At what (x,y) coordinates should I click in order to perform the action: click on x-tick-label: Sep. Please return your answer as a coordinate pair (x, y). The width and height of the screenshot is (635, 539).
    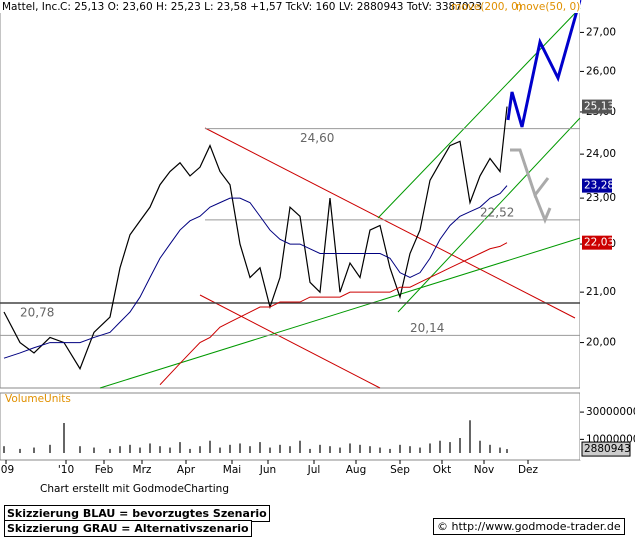
    Looking at the image, I should click on (400, 470).